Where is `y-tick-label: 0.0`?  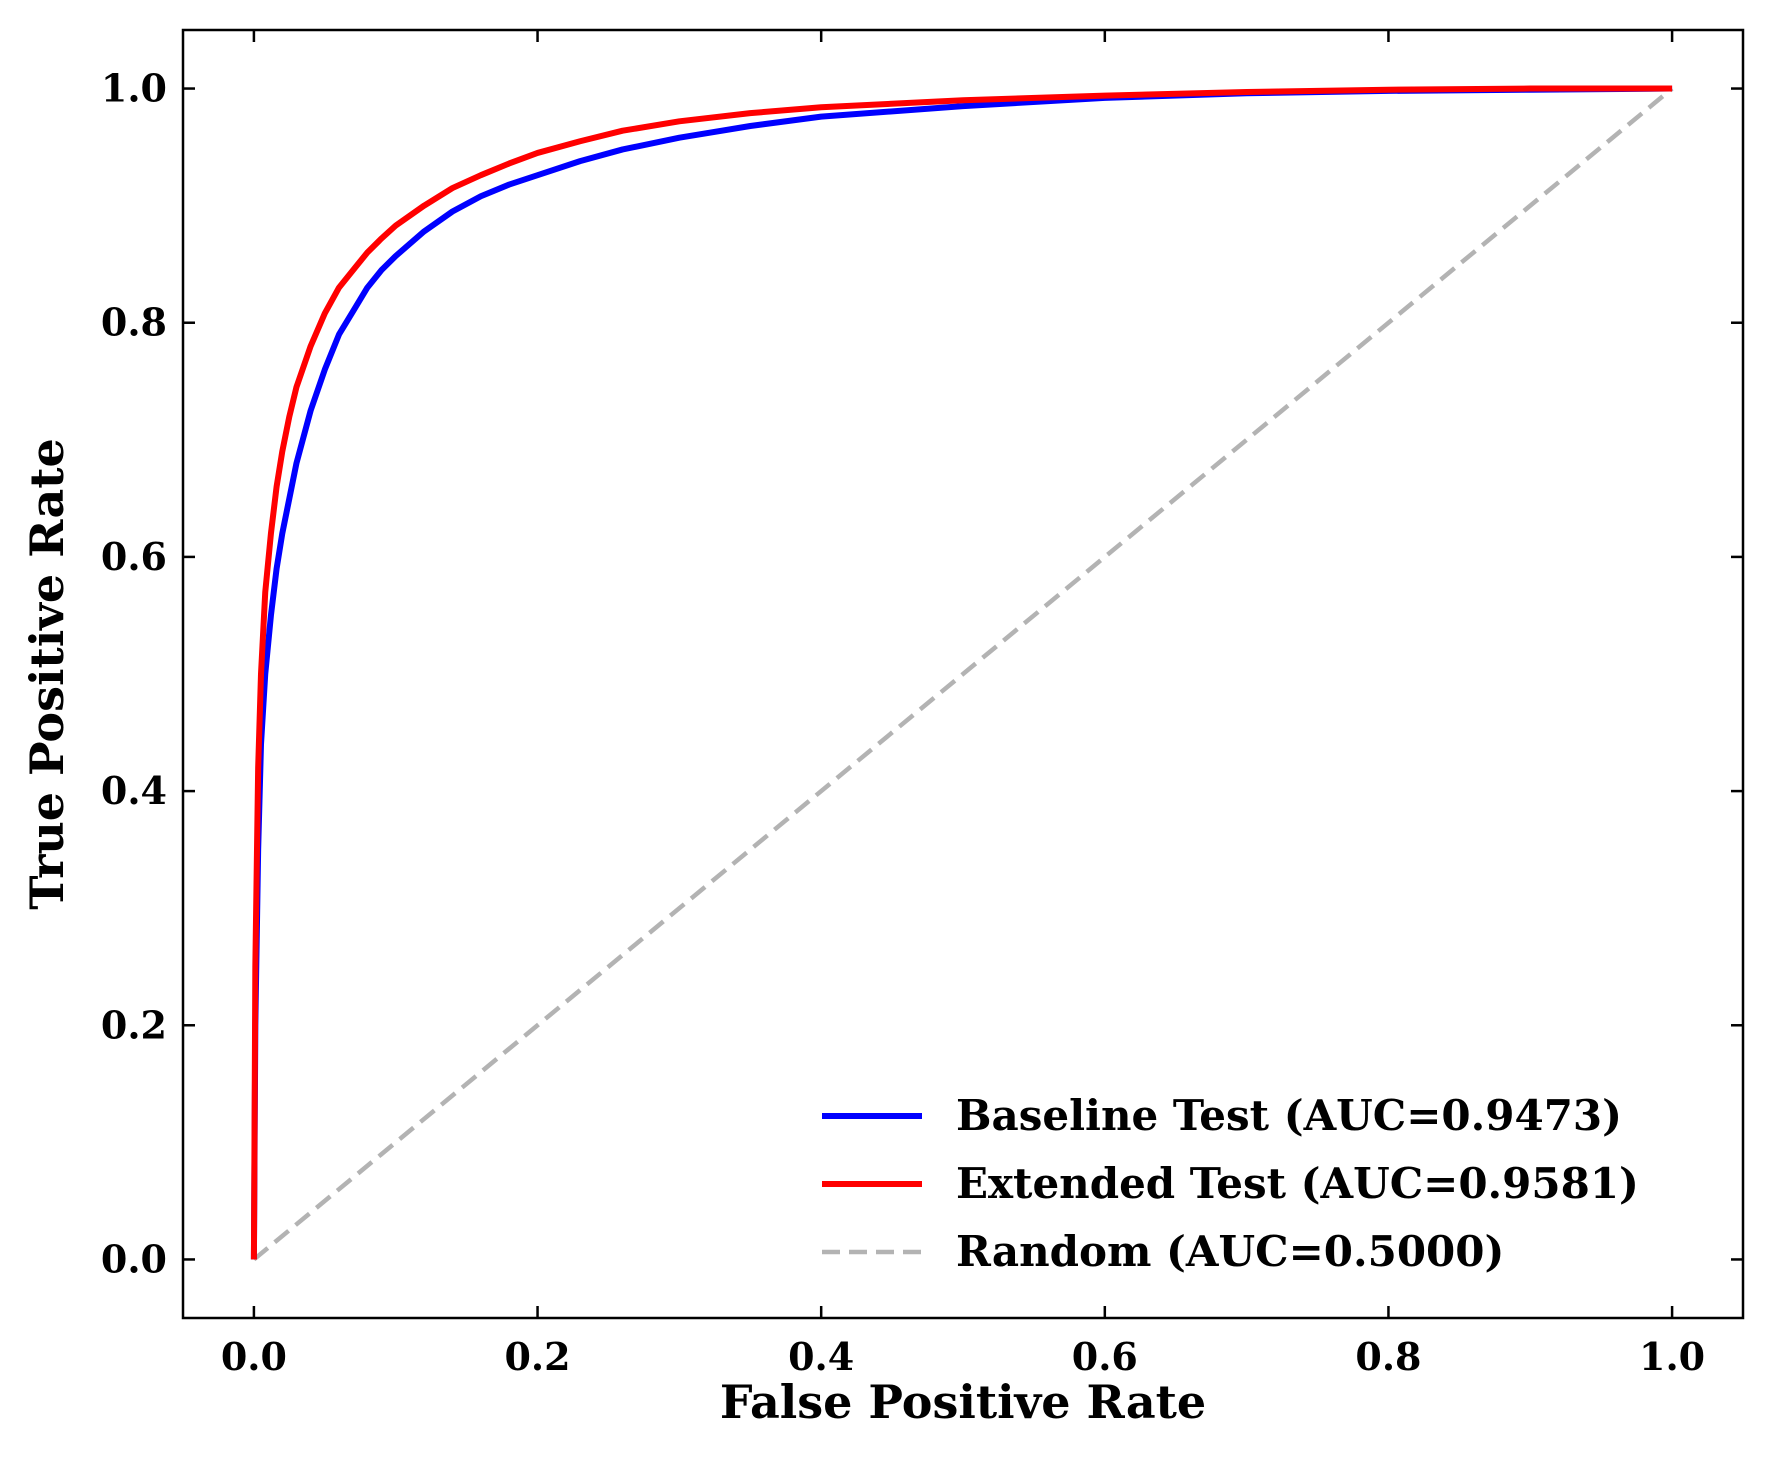 y-tick-label: 0.0 is located at coordinates (134, 1258).